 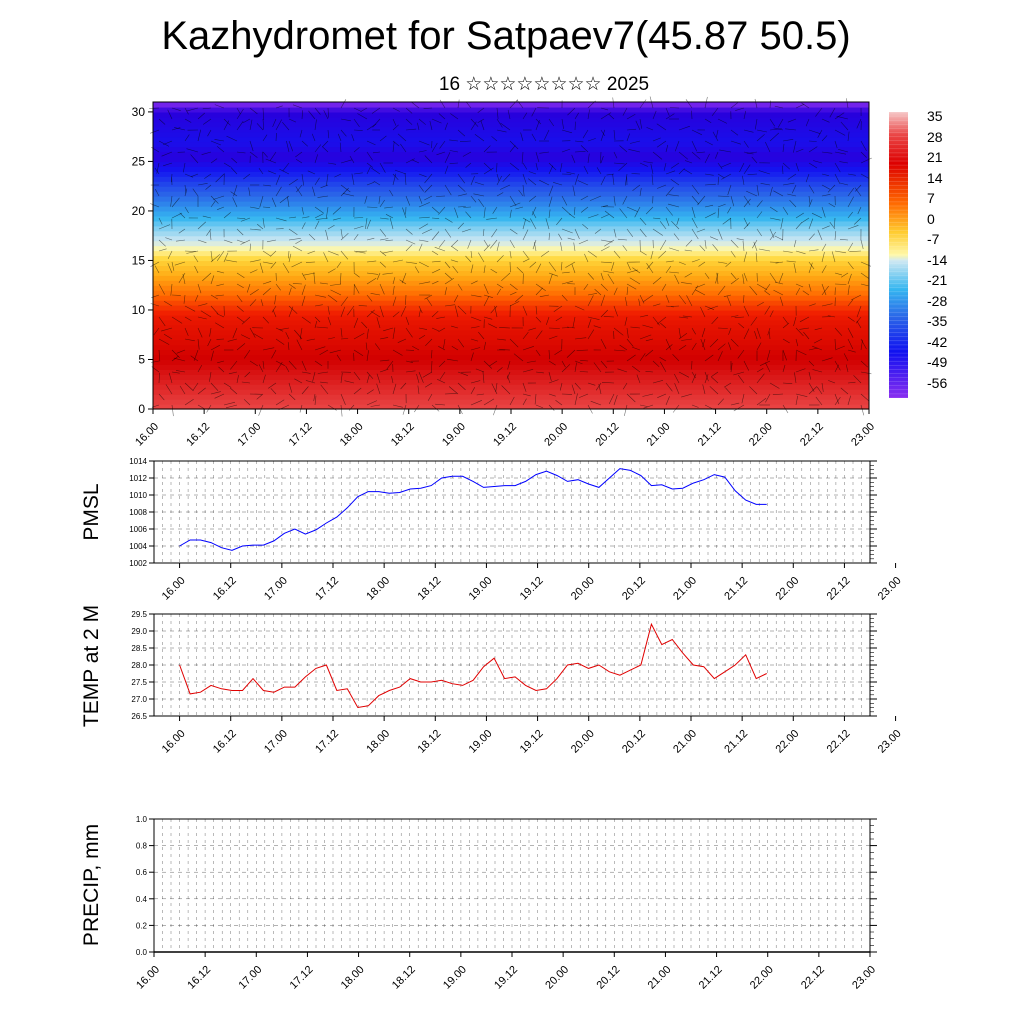 What do you see at coordinates (142, 872) in the screenshot?
I see `y-tick-label: 0.6` at bounding box center [142, 872].